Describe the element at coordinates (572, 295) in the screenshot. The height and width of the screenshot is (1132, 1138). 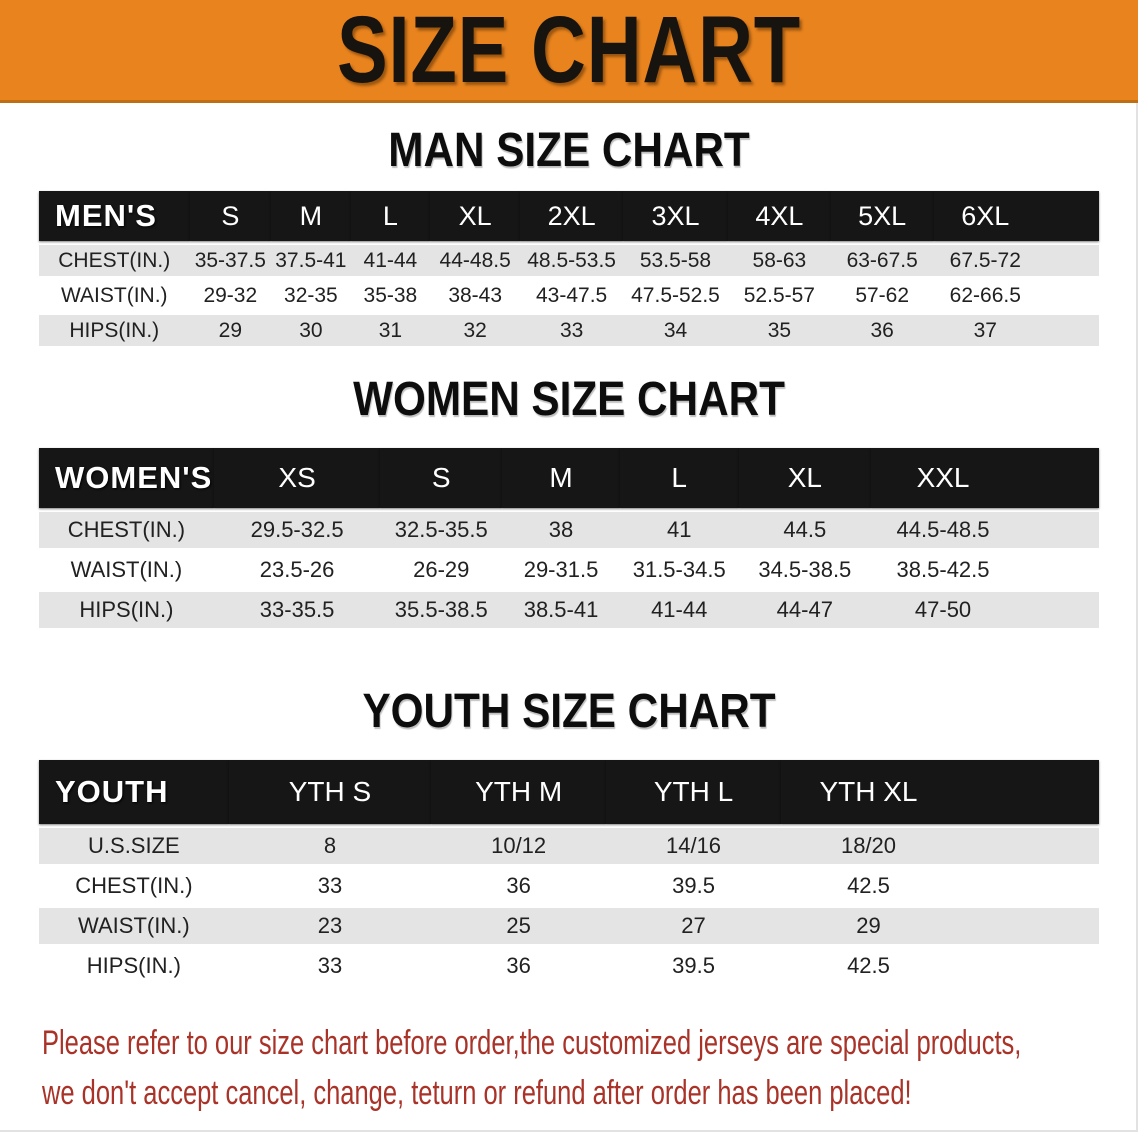
I see `size-value: 43-47.5` at that location.